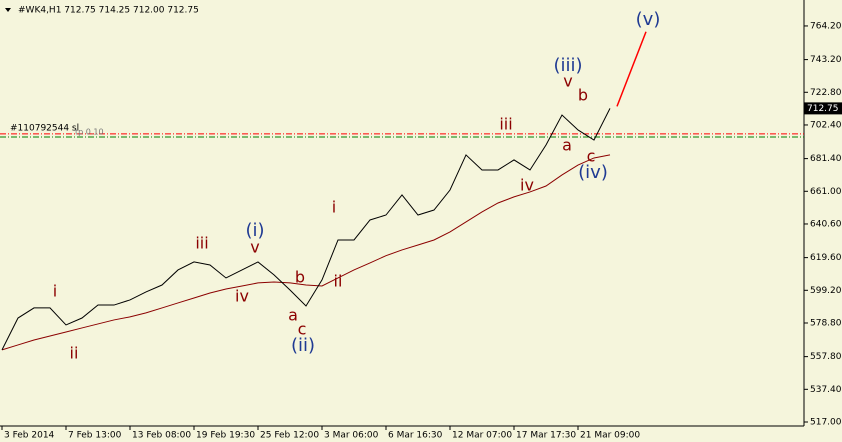  I want to click on y-tick-label: 557.80, so click(826, 357).